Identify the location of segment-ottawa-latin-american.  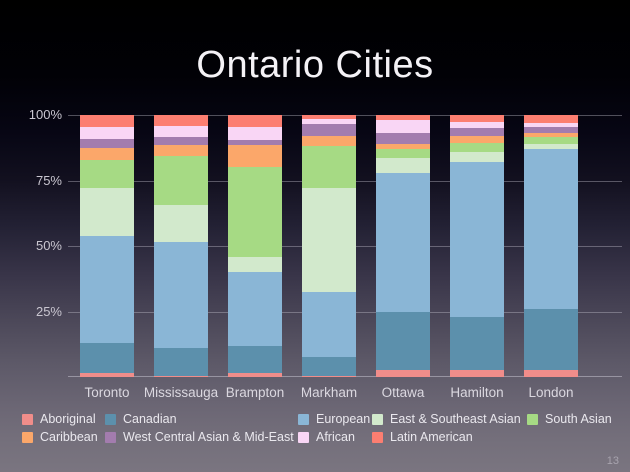
(403, 118).